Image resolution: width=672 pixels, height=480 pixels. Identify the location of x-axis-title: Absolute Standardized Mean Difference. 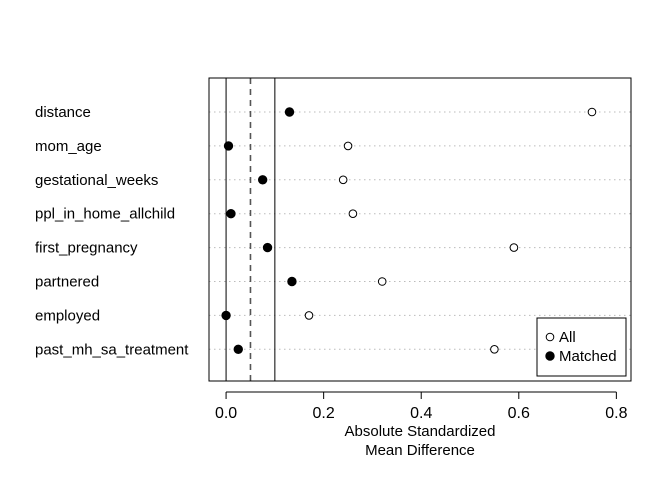
(420, 441).